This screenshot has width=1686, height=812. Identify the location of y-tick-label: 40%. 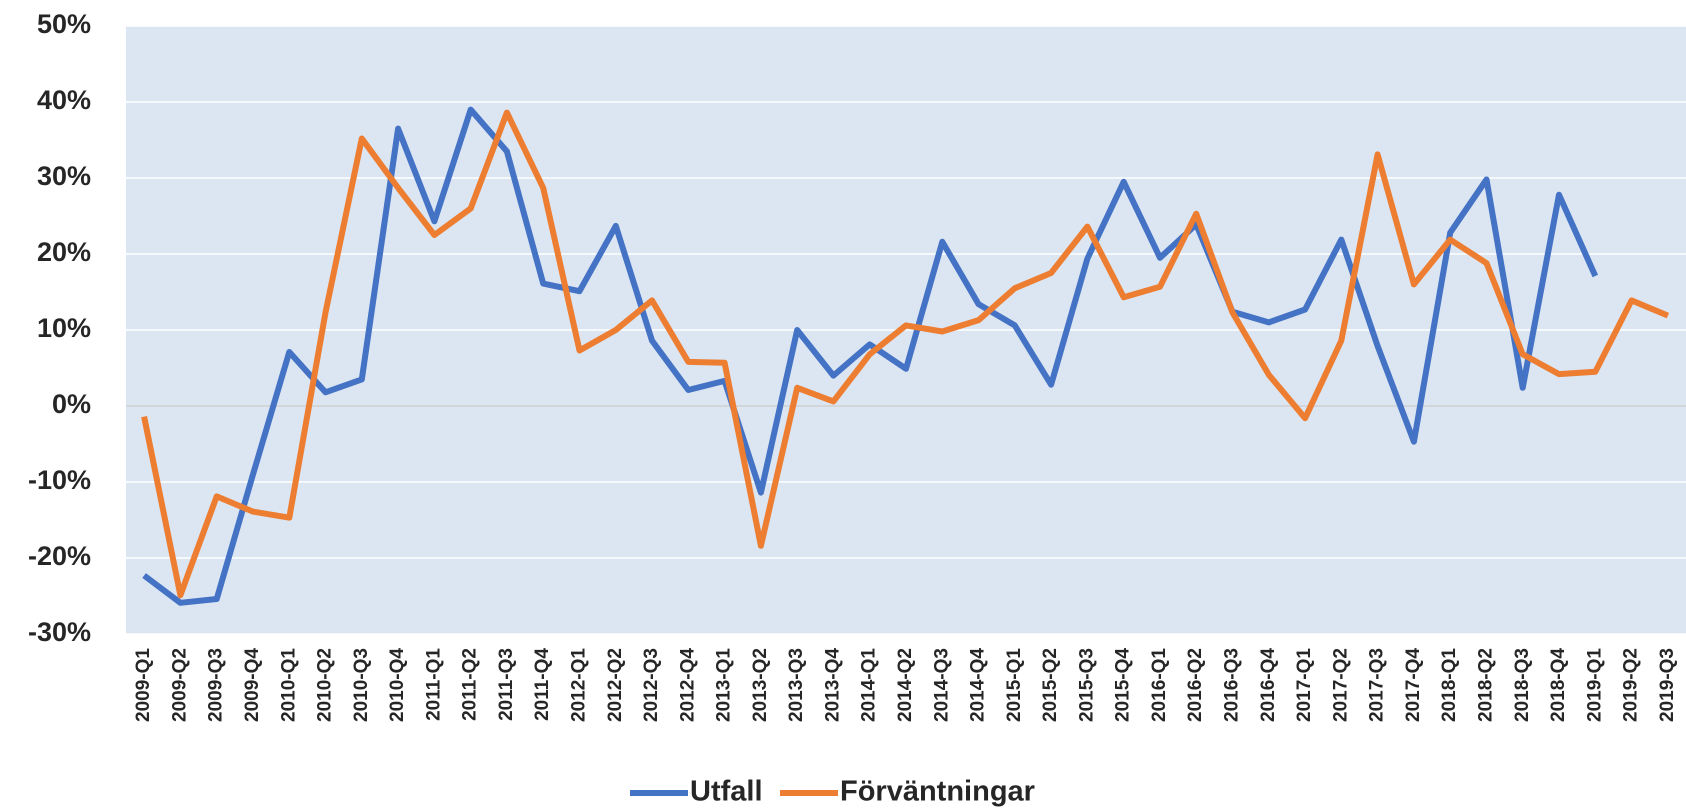
(64, 100).